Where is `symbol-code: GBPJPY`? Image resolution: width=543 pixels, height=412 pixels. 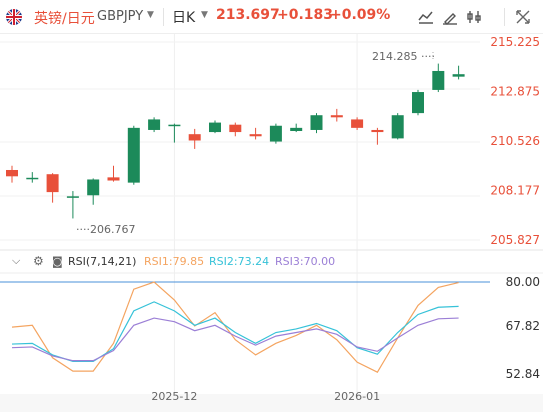
symbol-code: GBPJPY is located at coordinates (120, 16).